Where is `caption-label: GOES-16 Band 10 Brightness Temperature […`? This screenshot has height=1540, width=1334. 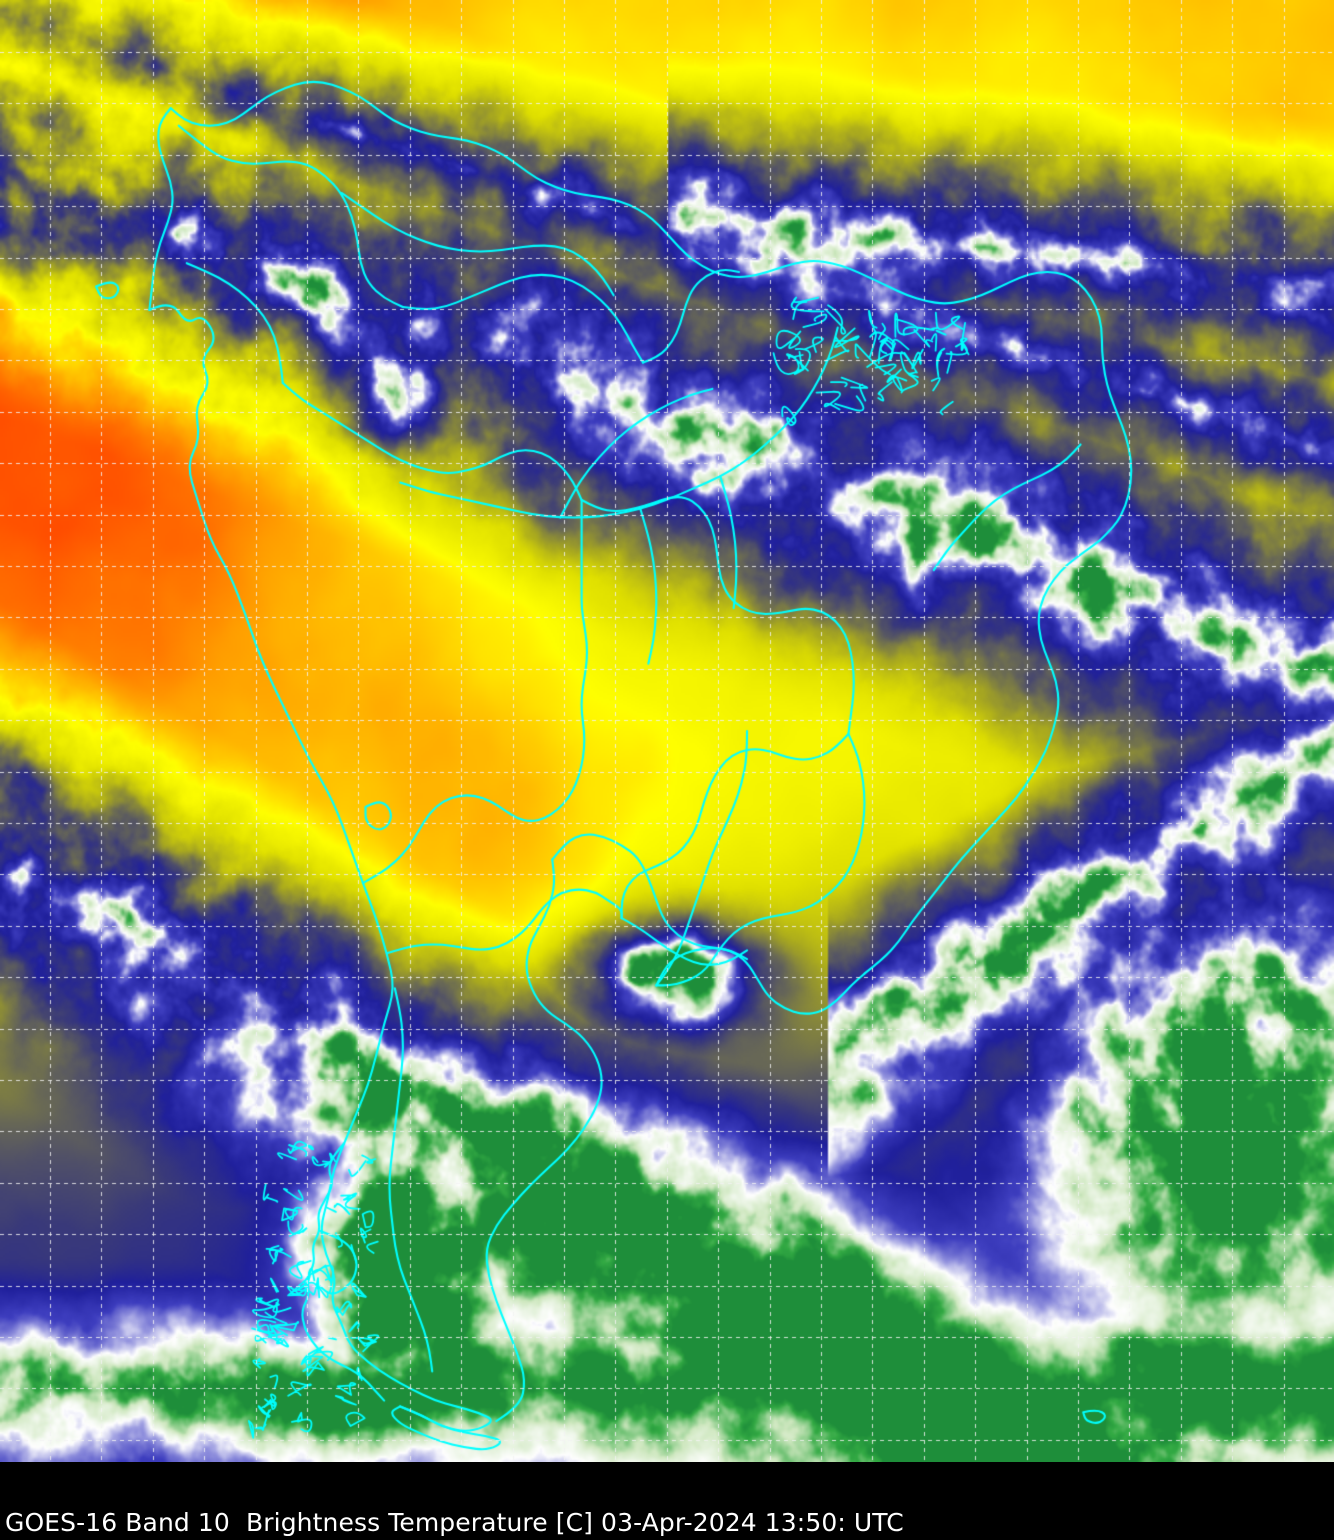
caption-label: GOES-16 Band 10 Brightness Temperature [… is located at coordinates (454, 1522).